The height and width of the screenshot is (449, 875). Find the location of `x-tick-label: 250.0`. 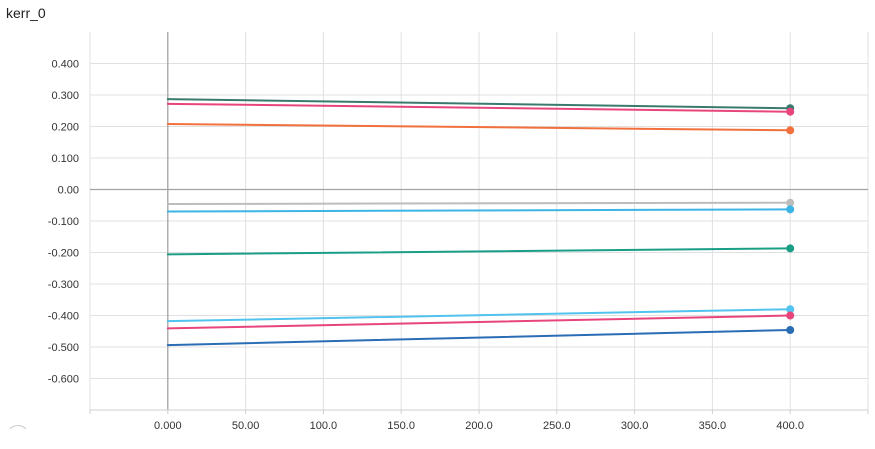

x-tick-label: 250.0 is located at coordinates (557, 426).